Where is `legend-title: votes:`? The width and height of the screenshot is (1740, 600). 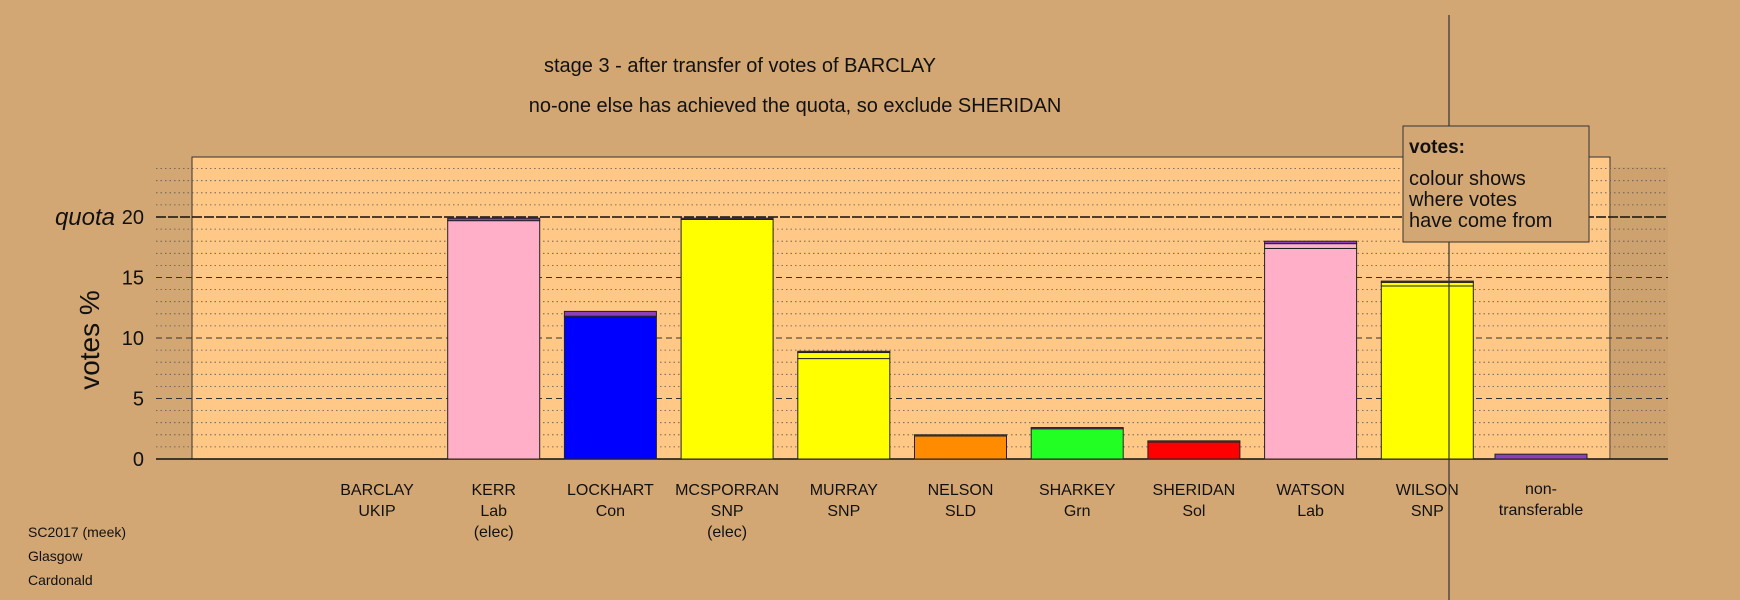
legend-title: votes: is located at coordinates (1437, 147).